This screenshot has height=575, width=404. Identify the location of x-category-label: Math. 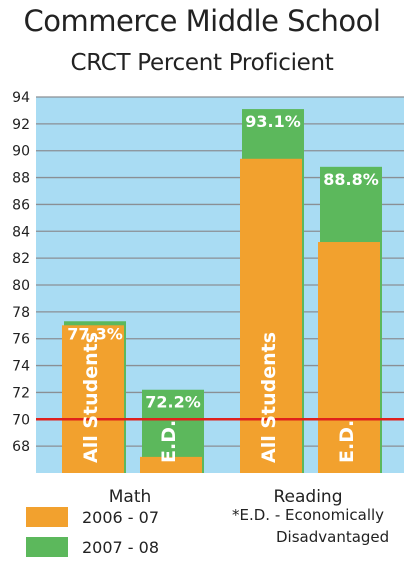
(130, 497).